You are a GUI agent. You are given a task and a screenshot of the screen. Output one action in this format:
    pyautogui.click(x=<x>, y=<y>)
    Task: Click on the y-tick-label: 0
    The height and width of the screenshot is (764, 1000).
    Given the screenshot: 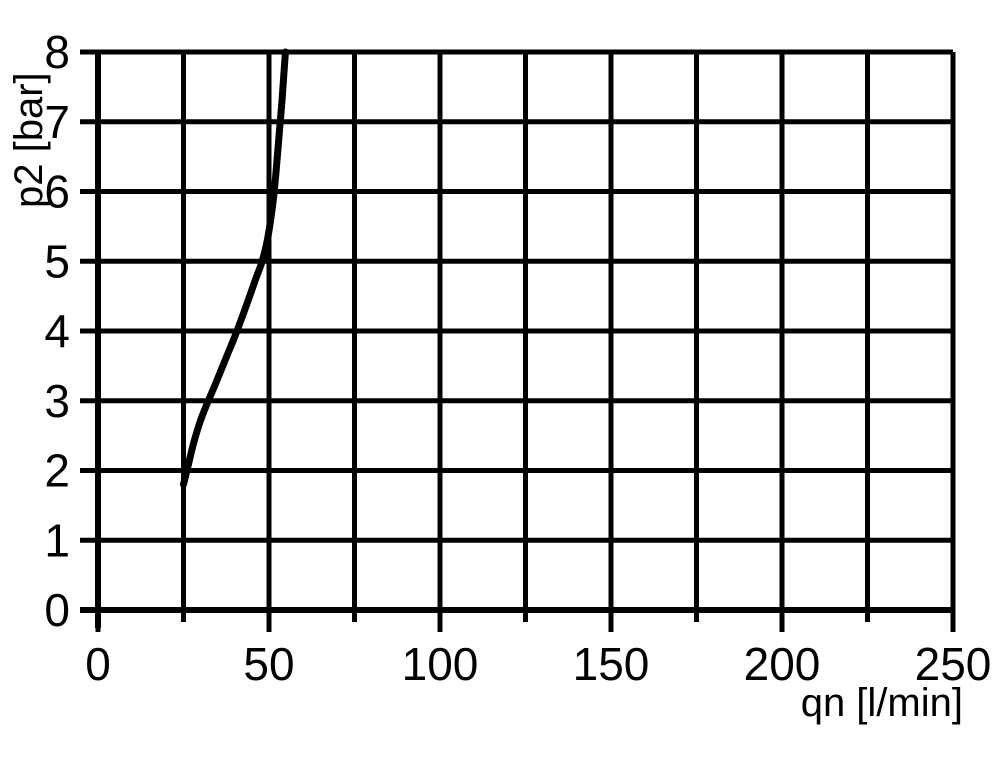 What is the action you would take?
    pyautogui.click(x=57, y=610)
    